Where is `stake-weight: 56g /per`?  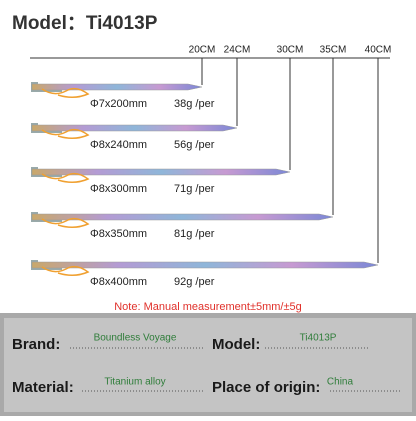 stake-weight: 56g /per is located at coordinates (194, 145).